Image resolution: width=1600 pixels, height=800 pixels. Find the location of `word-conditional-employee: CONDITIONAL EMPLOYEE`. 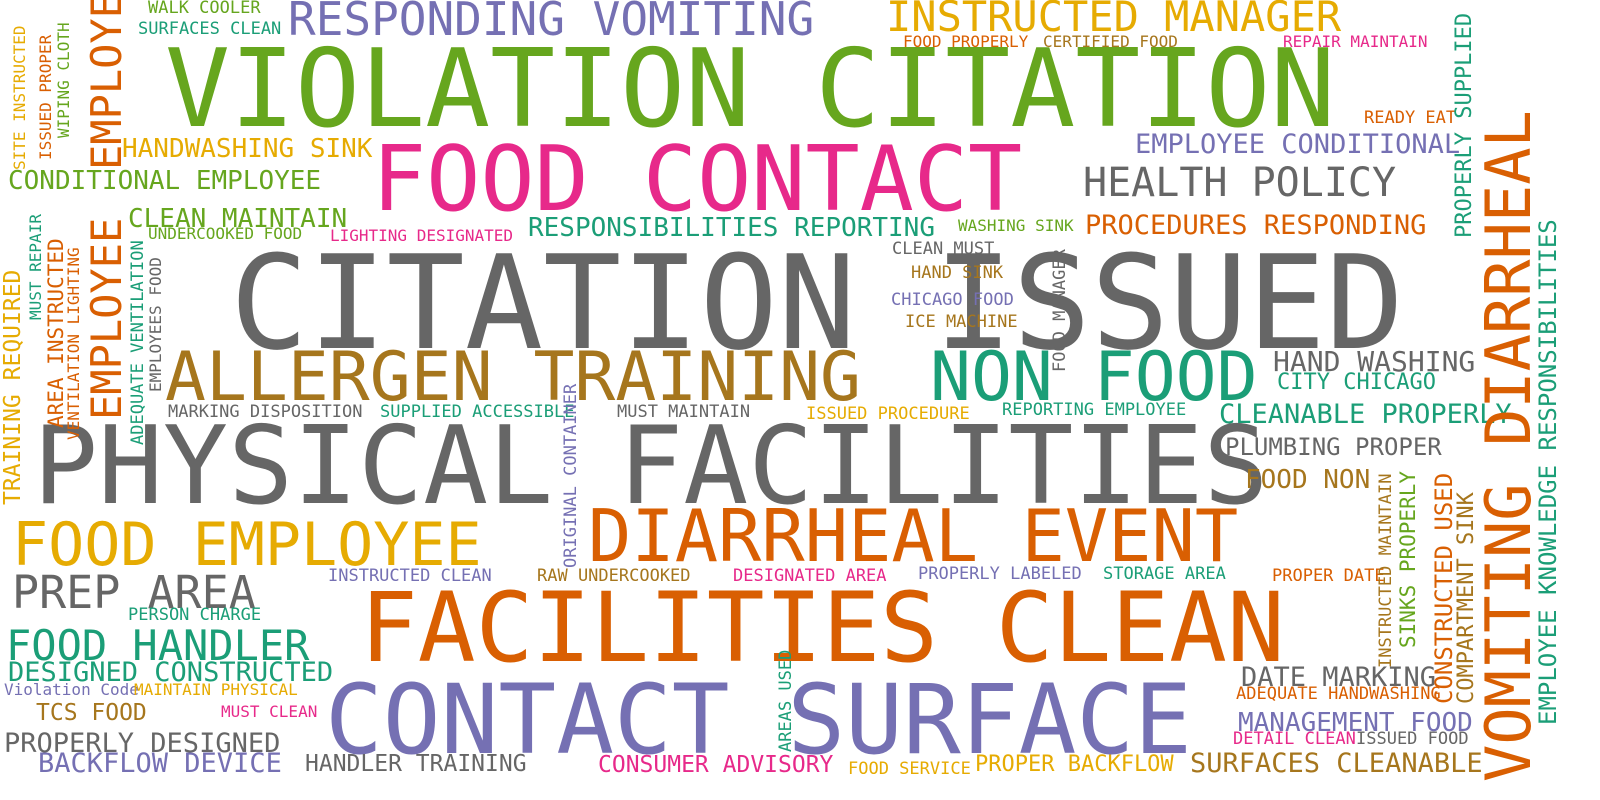

word-conditional-employee: CONDITIONAL EMPLOYEE is located at coordinates (165, 181).